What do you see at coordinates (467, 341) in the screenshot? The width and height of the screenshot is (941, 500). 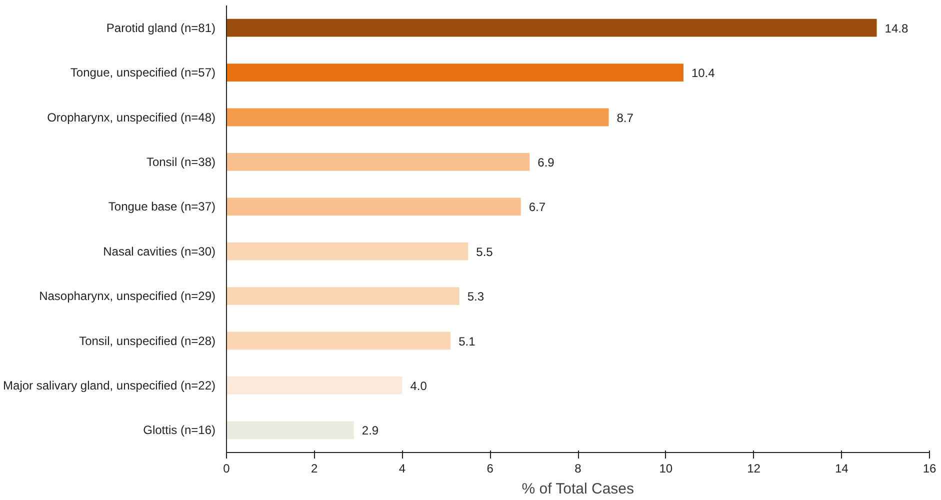 I see `data-label: 5.1` at bounding box center [467, 341].